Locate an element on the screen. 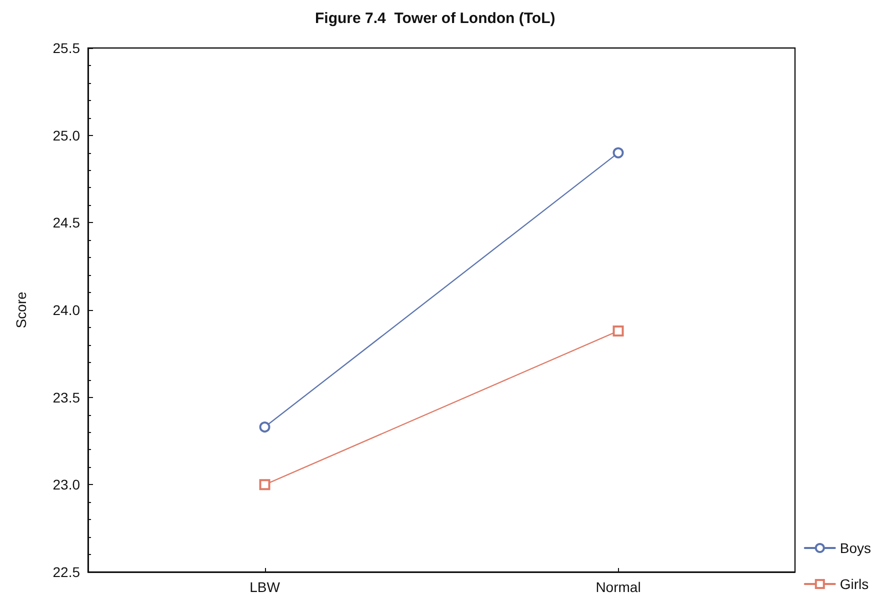 This screenshot has width=881, height=606. x-tick-label: LBW is located at coordinates (265, 587).